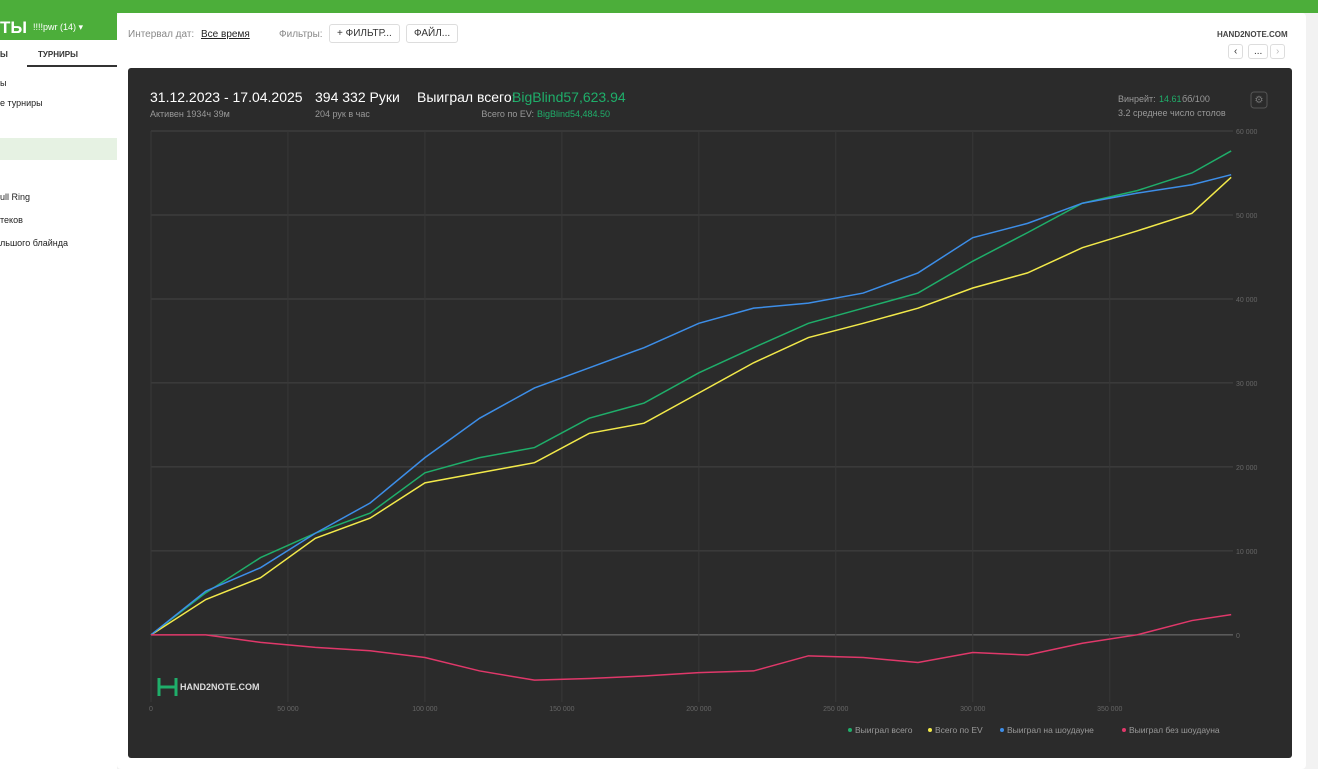 This screenshot has height=769, width=1318. What do you see at coordinates (1252, 34) in the screenshot?
I see `logo: HAND2NOTE.COM` at bounding box center [1252, 34].